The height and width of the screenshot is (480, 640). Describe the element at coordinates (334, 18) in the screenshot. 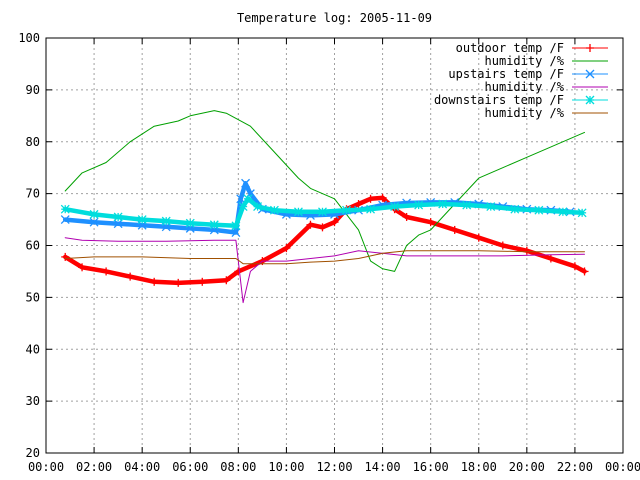

I see `chart-title: Temperature log: 2005-11-09` at that location.